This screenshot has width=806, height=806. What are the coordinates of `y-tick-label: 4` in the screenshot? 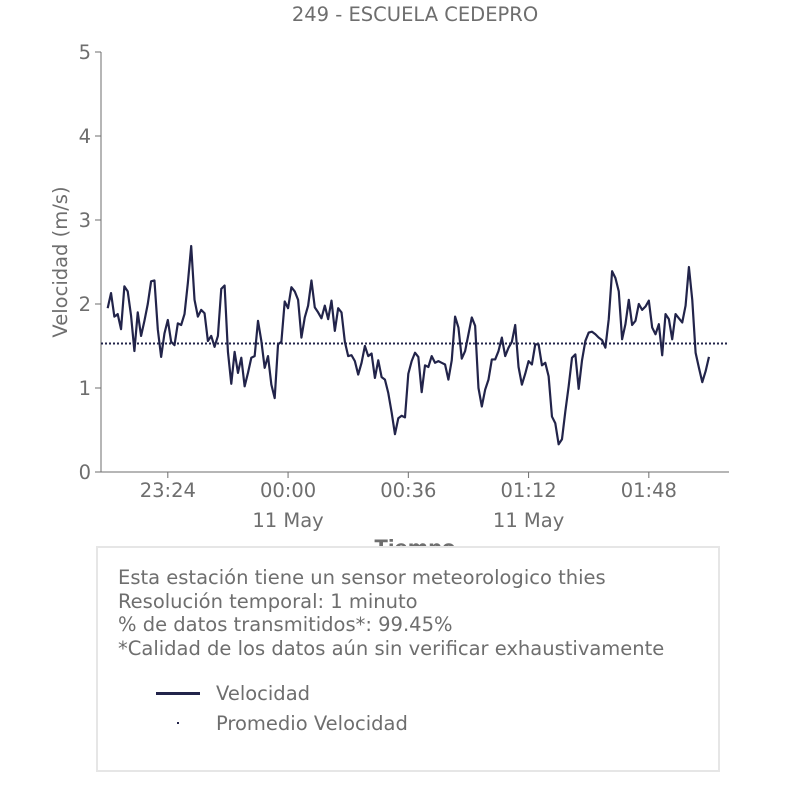 It's located at (85, 136).